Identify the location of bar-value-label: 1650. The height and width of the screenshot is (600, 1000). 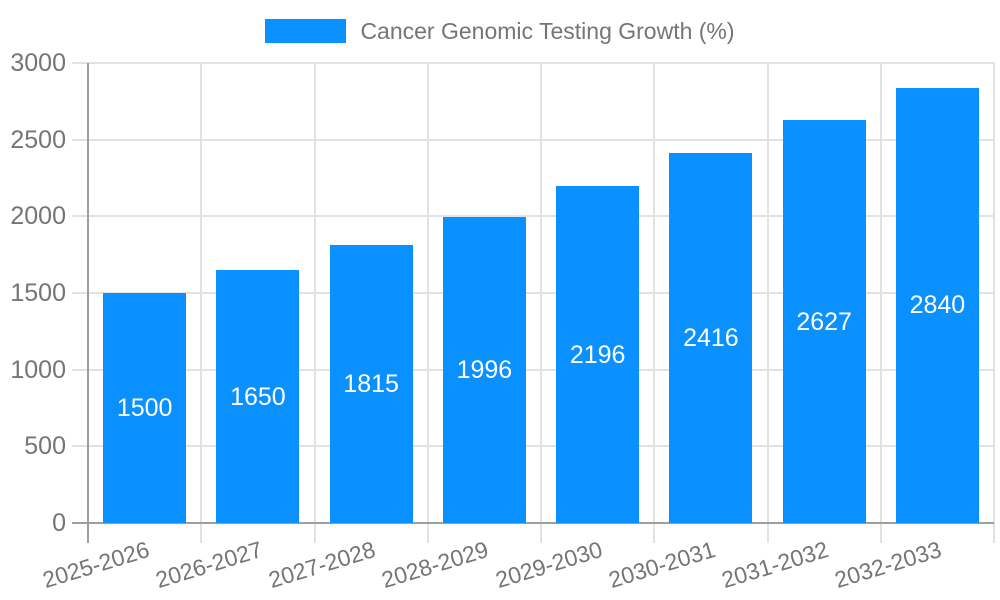
(258, 396).